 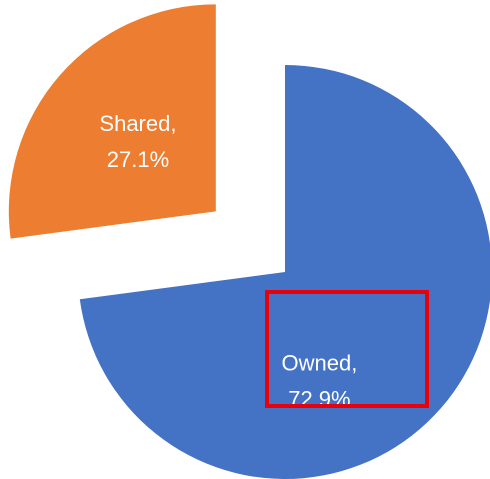 What do you see at coordinates (134, 123) in the screenshot?
I see `category-name: Shared` at bounding box center [134, 123].